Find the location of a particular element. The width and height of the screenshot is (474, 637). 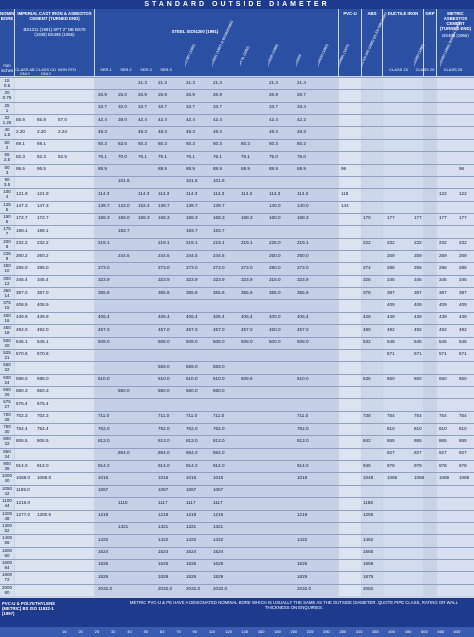

header-units: mm inches is located at coordinates (7, 68).